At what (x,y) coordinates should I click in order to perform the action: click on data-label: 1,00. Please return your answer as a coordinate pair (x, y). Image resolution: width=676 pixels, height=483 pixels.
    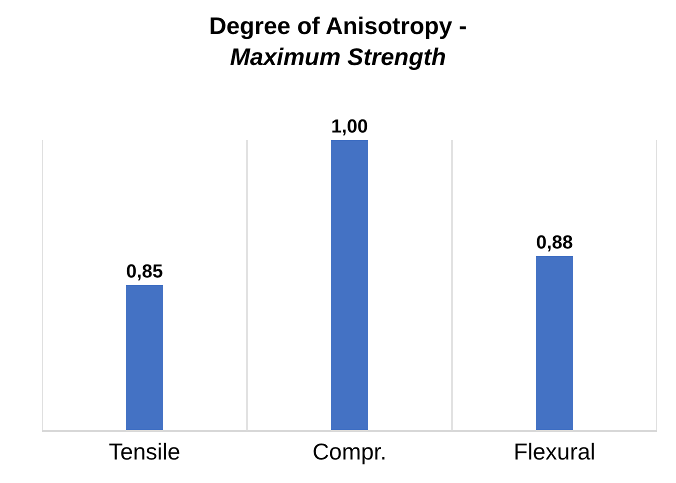
    Looking at the image, I should click on (349, 127).